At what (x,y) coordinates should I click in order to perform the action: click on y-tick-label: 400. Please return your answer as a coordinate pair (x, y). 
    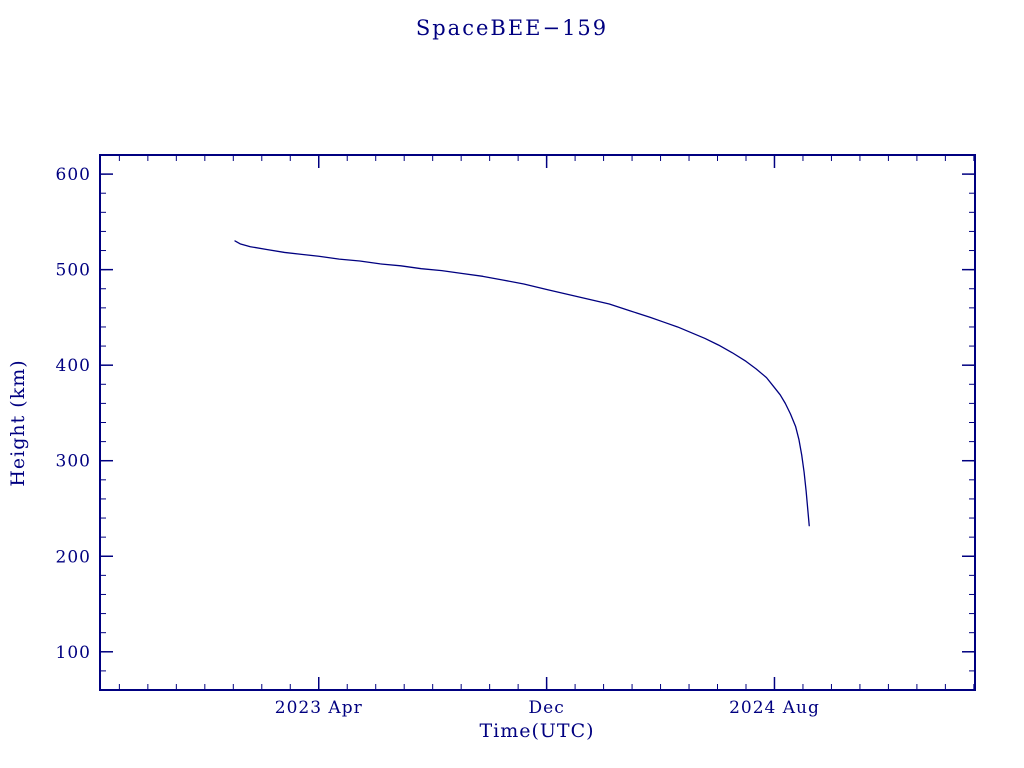
    Looking at the image, I should click on (73, 366).